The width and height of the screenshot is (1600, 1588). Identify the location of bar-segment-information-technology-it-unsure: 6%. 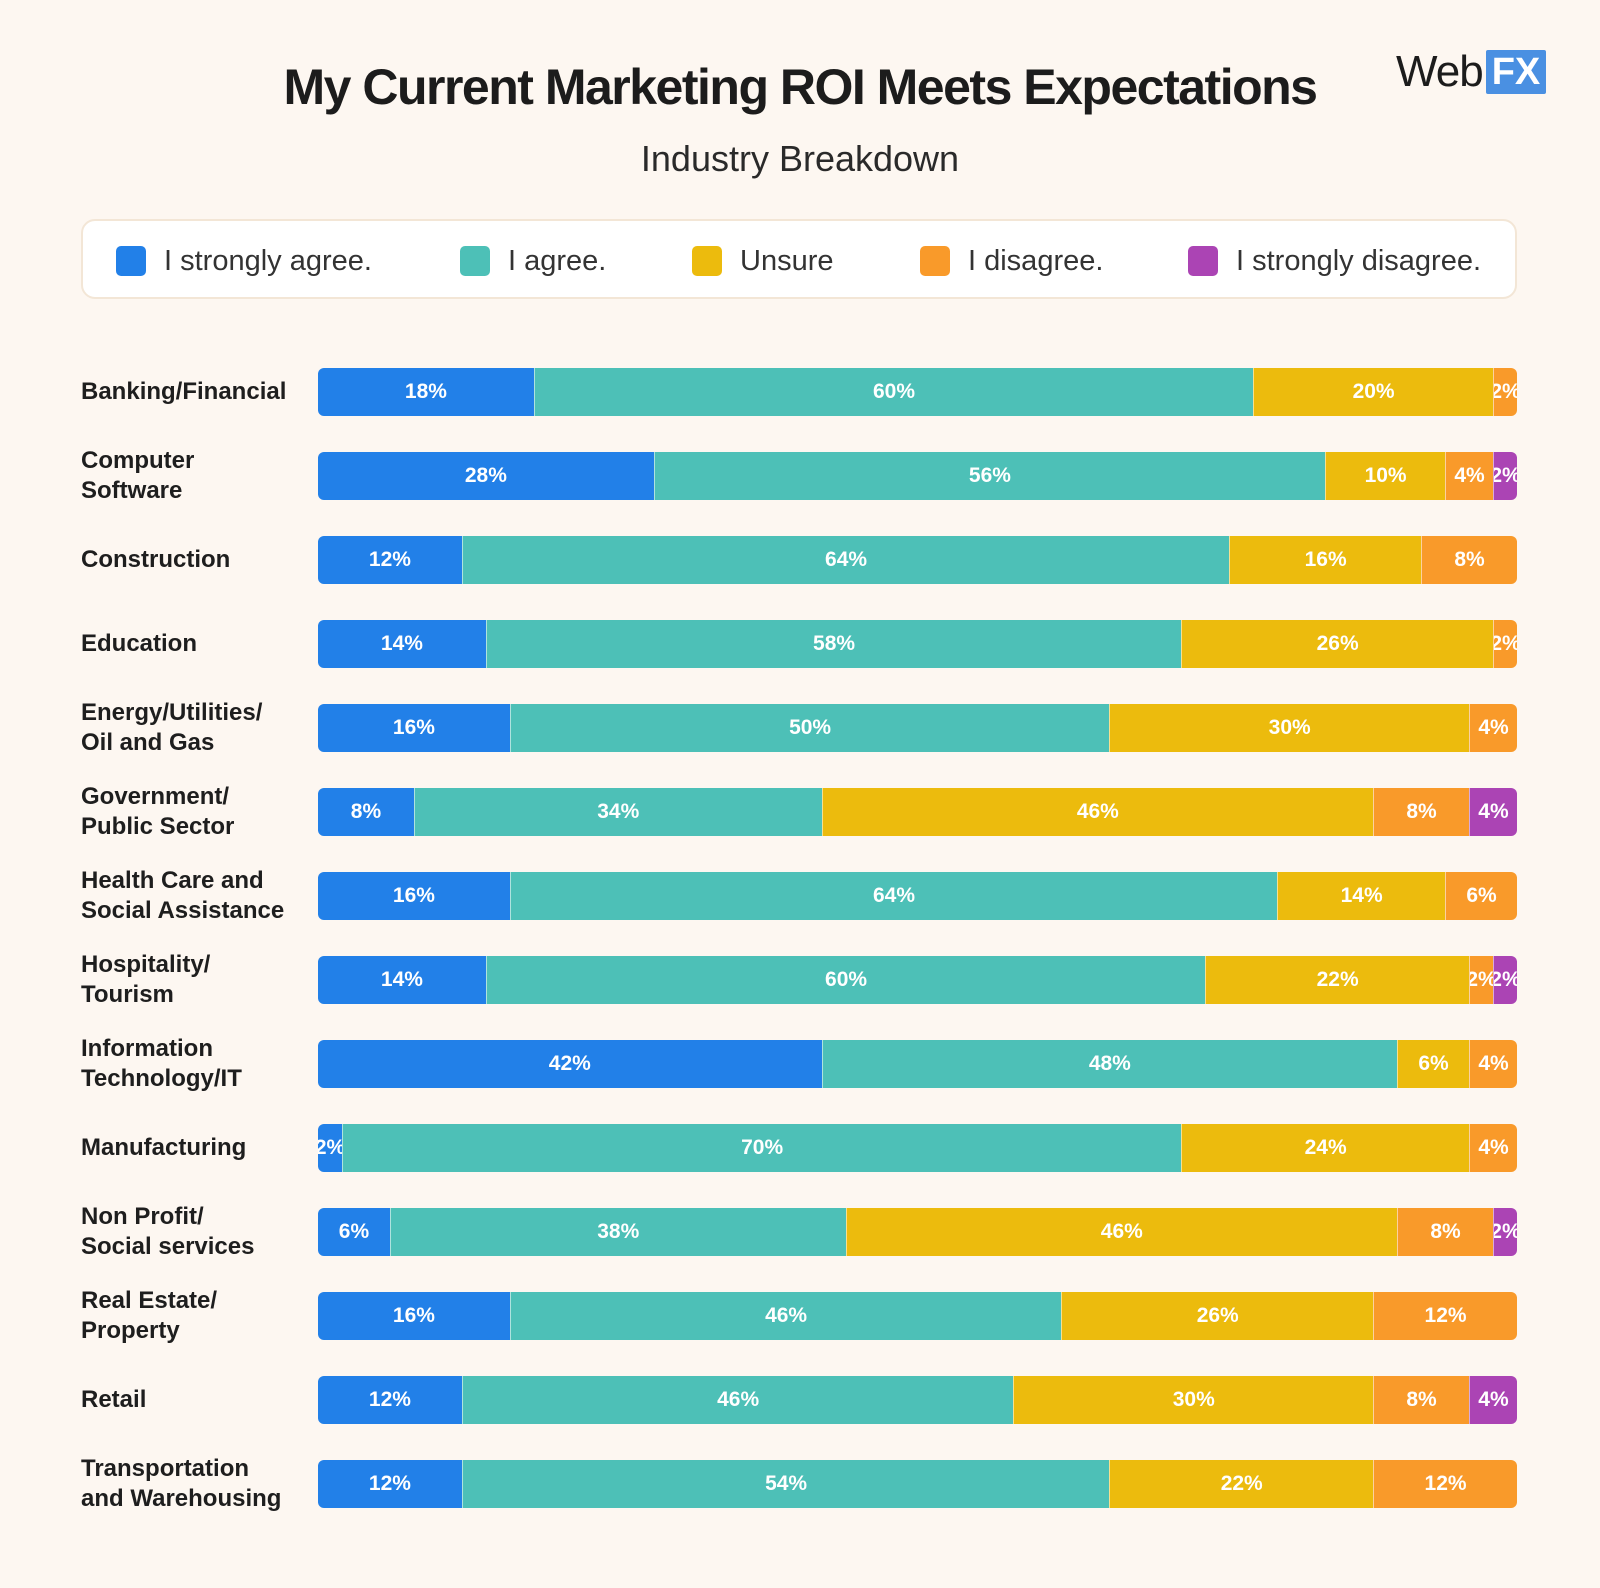
(1433, 1064).